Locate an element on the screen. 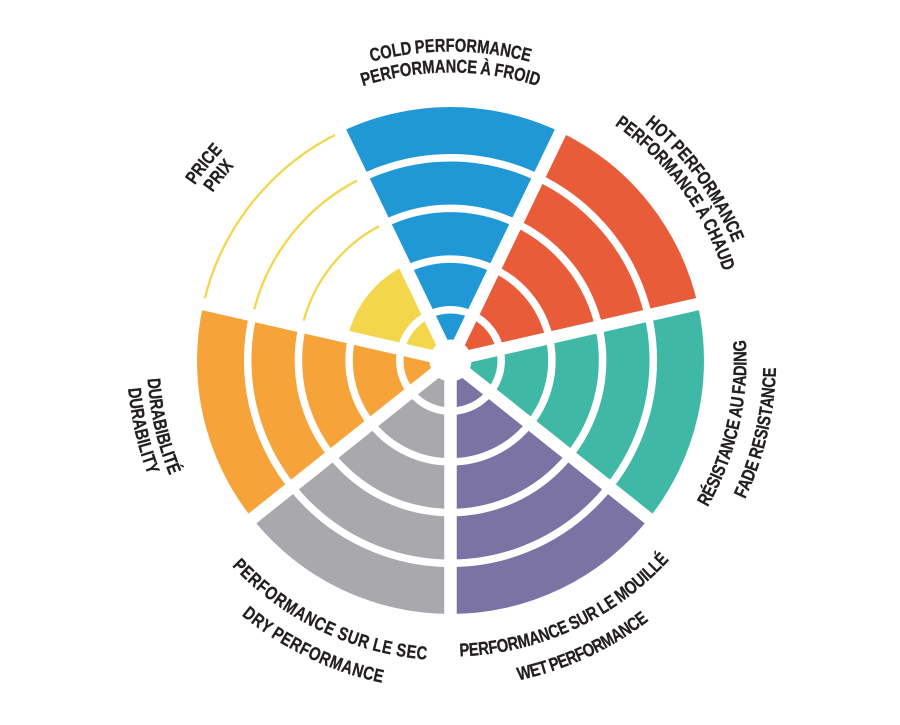 This screenshot has height=725, width=900. svg-text: L is located at coordinates (396, 50).